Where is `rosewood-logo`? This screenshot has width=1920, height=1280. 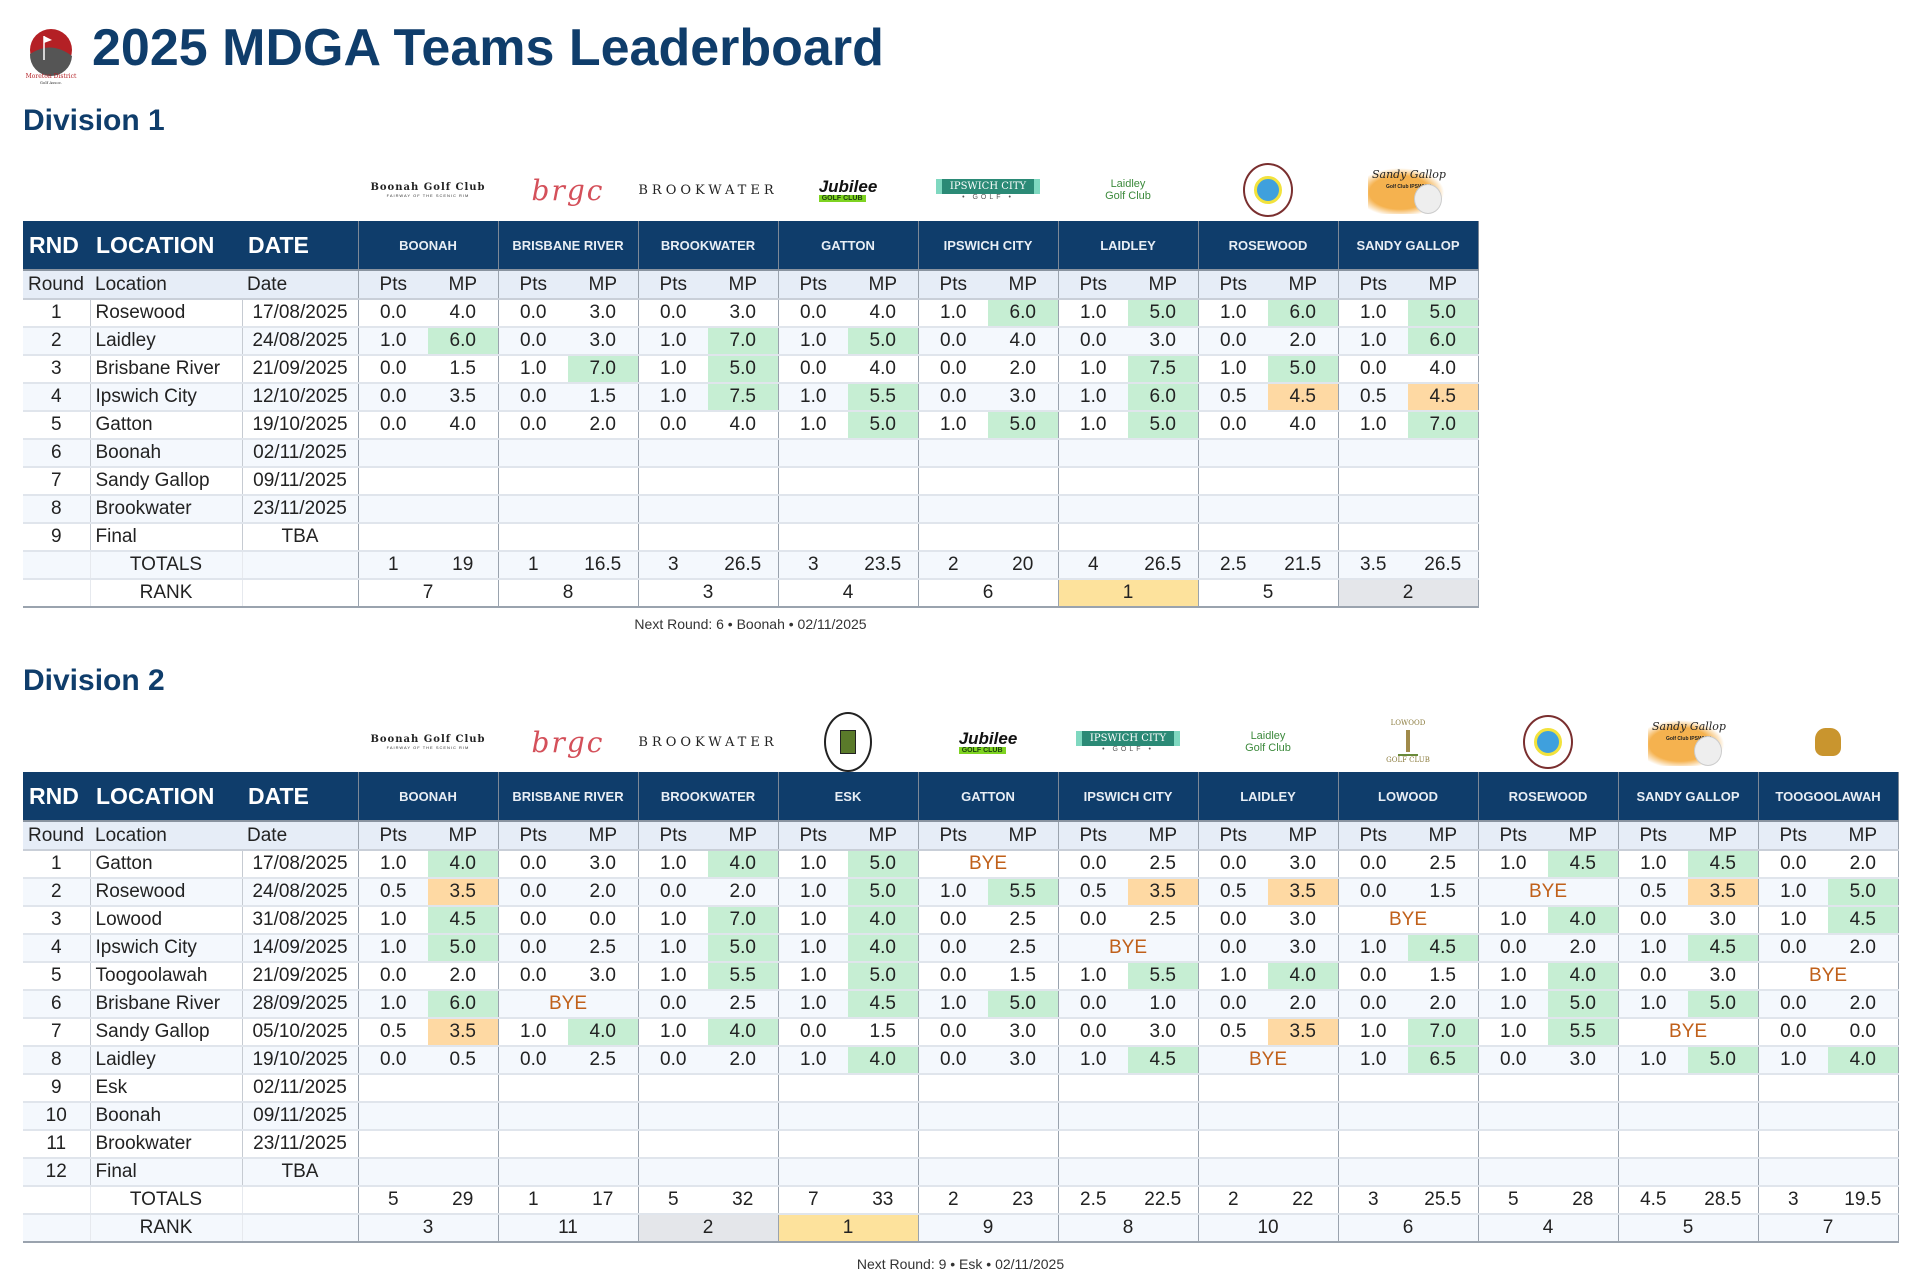 rosewood-logo is located at coordinates (1548, 742).